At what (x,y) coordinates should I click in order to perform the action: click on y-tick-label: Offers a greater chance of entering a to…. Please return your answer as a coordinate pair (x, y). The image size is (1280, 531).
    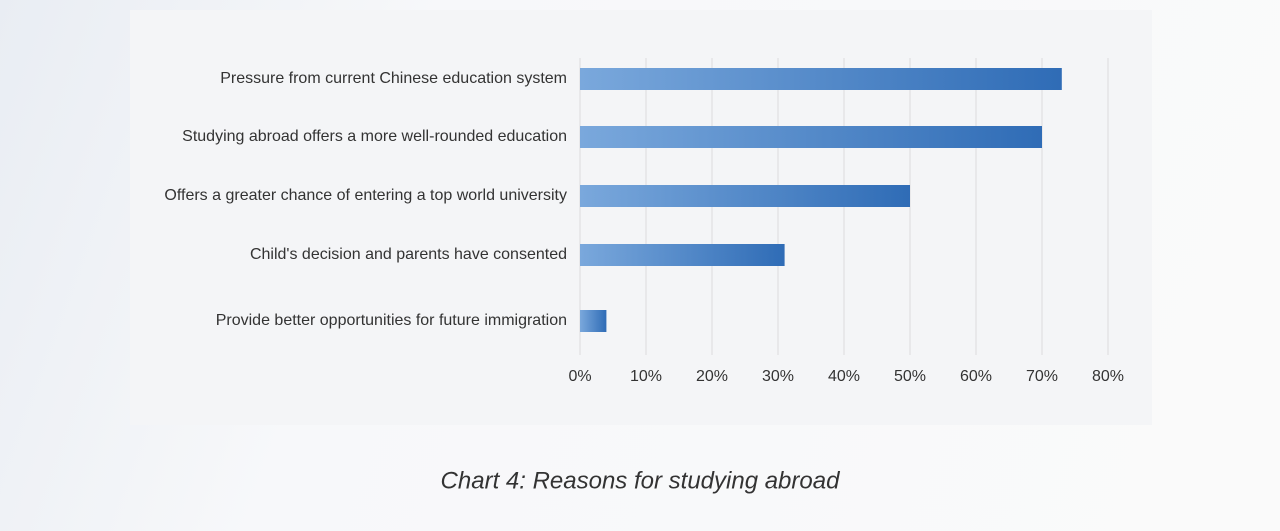
    Looking at the image, I should click on (365, 195).